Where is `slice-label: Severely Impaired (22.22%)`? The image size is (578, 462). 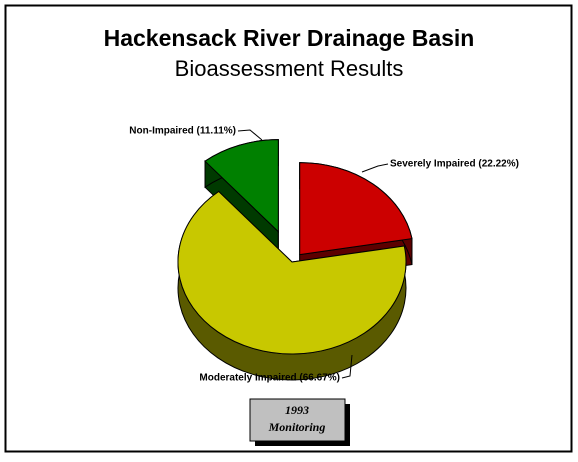
slice-label: Severely Impaired (22.22%) is located at coordinates (454, 164).